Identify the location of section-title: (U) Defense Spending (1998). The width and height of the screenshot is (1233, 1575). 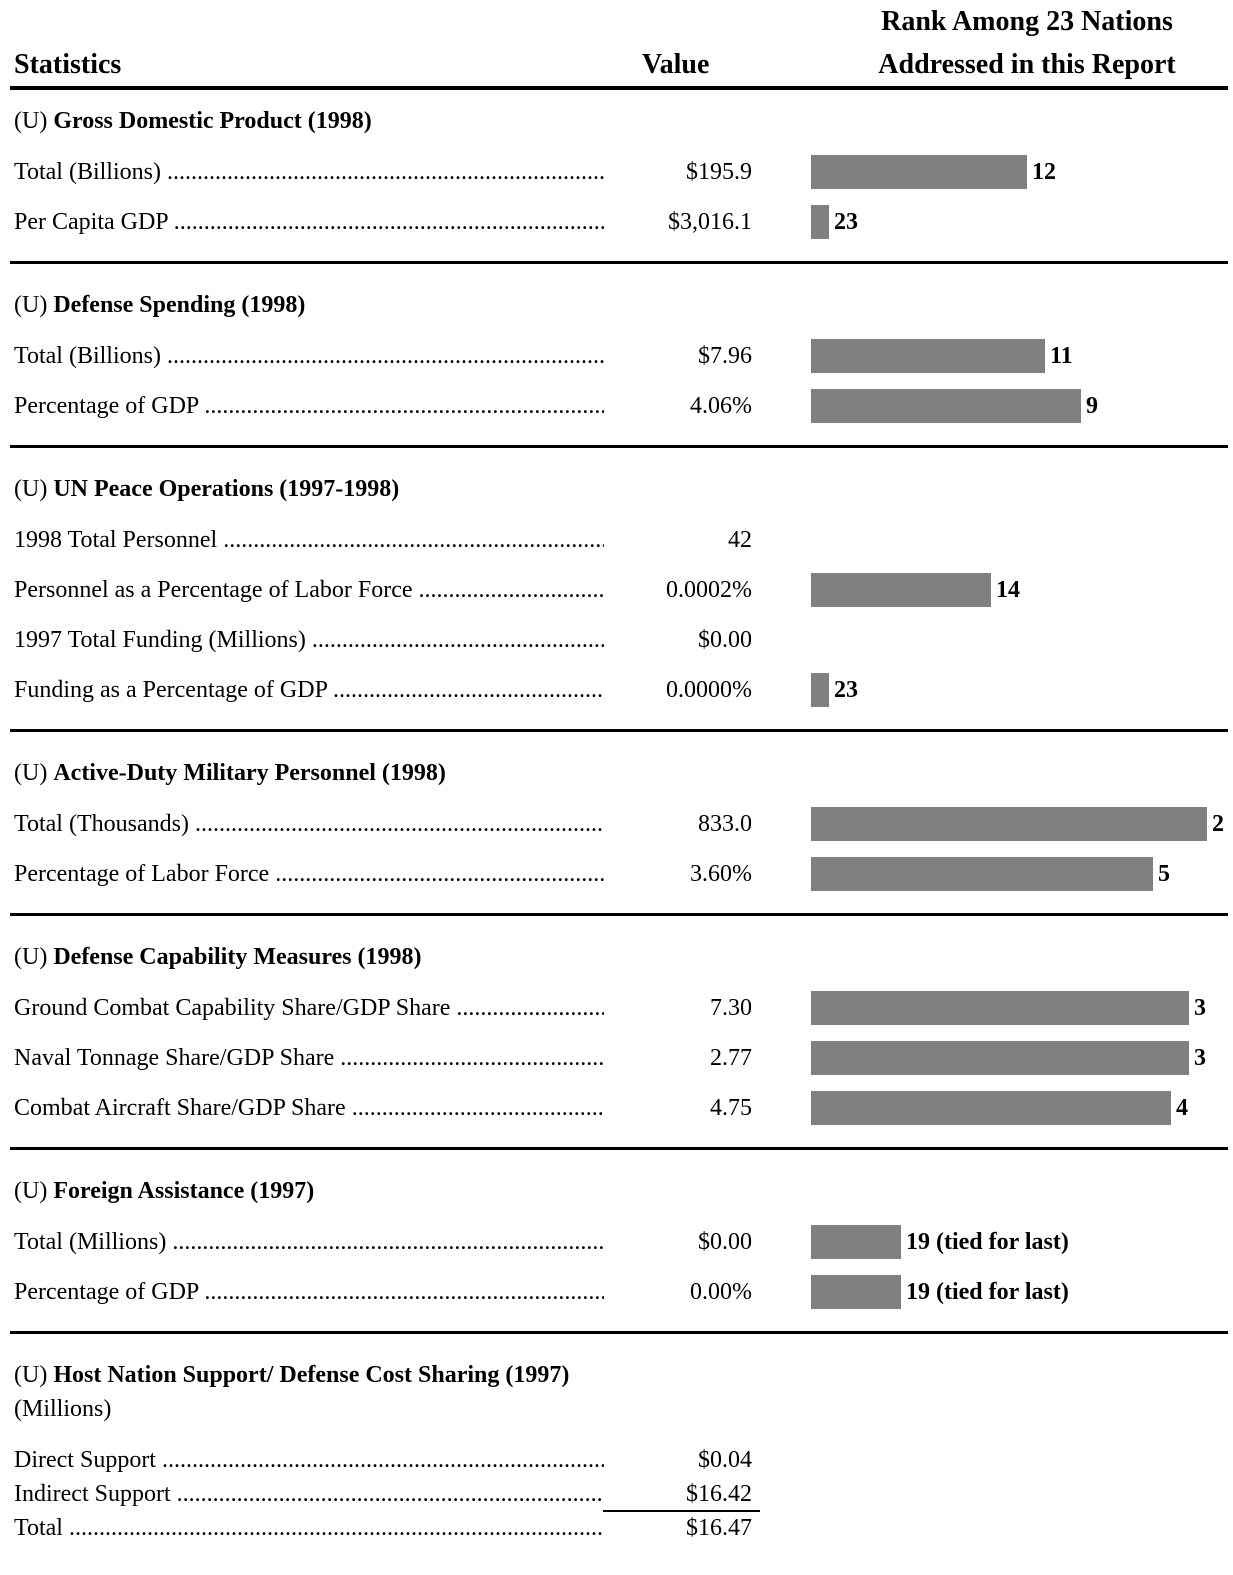
(159, 305).